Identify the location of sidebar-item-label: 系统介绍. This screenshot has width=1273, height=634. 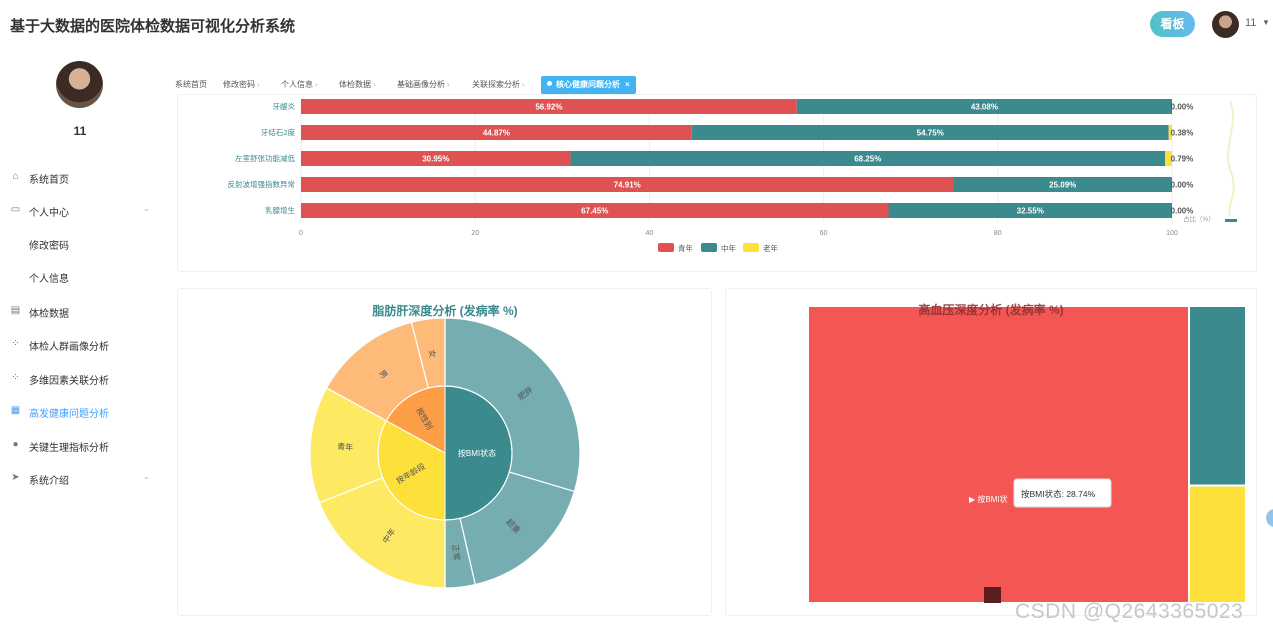
(49, 481).